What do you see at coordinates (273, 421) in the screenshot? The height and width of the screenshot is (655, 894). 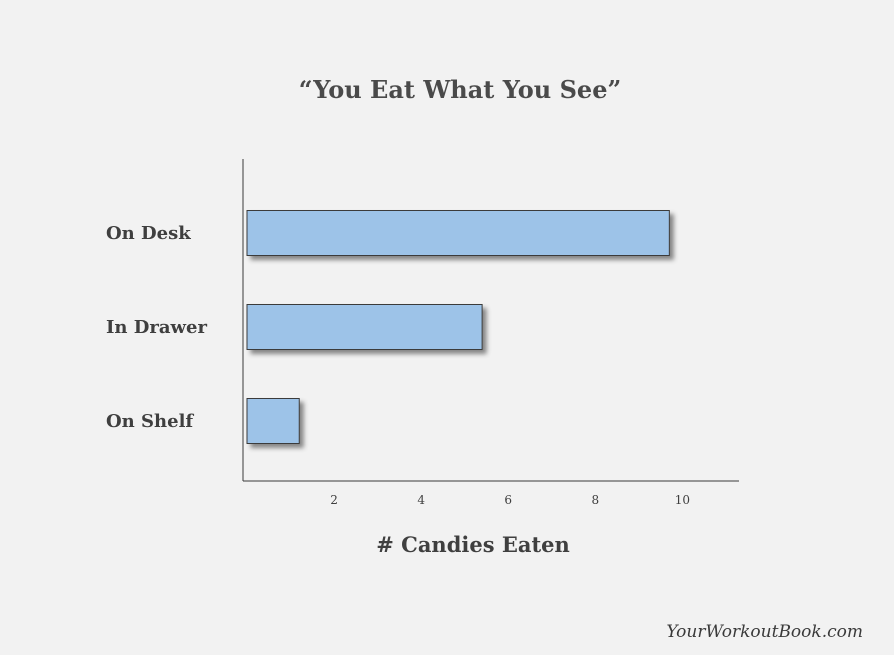 I see `bar-on-shelf` at bounding box center [273, 421].